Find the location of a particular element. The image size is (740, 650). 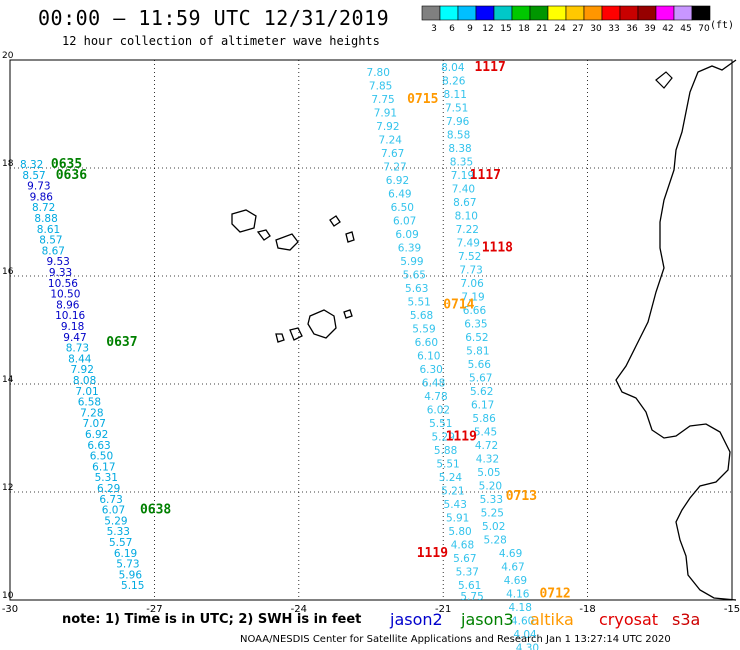

color-scale-label: 36 is located at coordinates (632, 29).